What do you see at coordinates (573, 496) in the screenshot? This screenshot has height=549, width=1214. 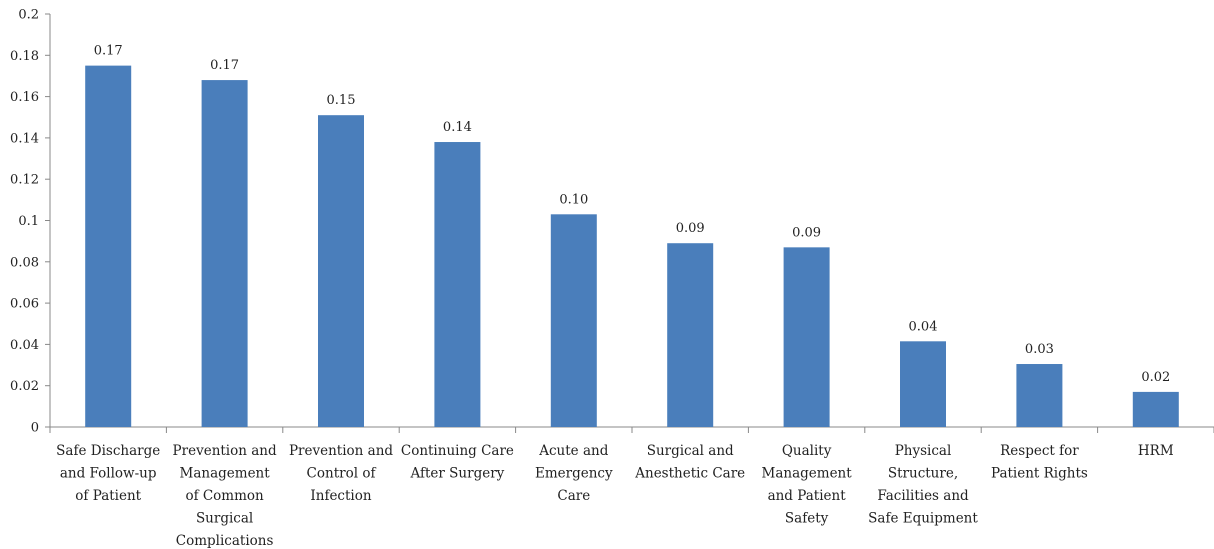 I see `category-label-line: Care` at bounding box center [573, 496].